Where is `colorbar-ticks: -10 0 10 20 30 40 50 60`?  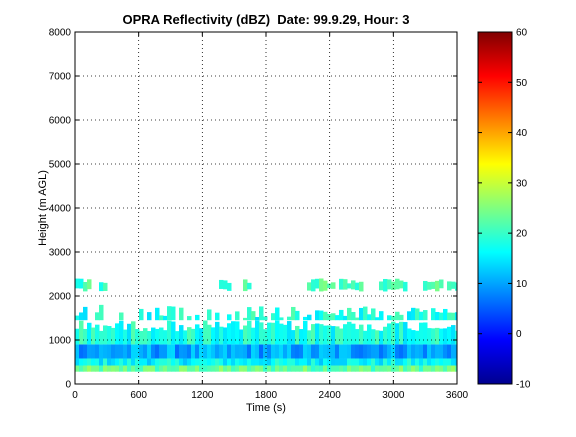
colorbar-ticks: -10 0 10 20 30 40 50 60 is located at coordinates (504, 209).